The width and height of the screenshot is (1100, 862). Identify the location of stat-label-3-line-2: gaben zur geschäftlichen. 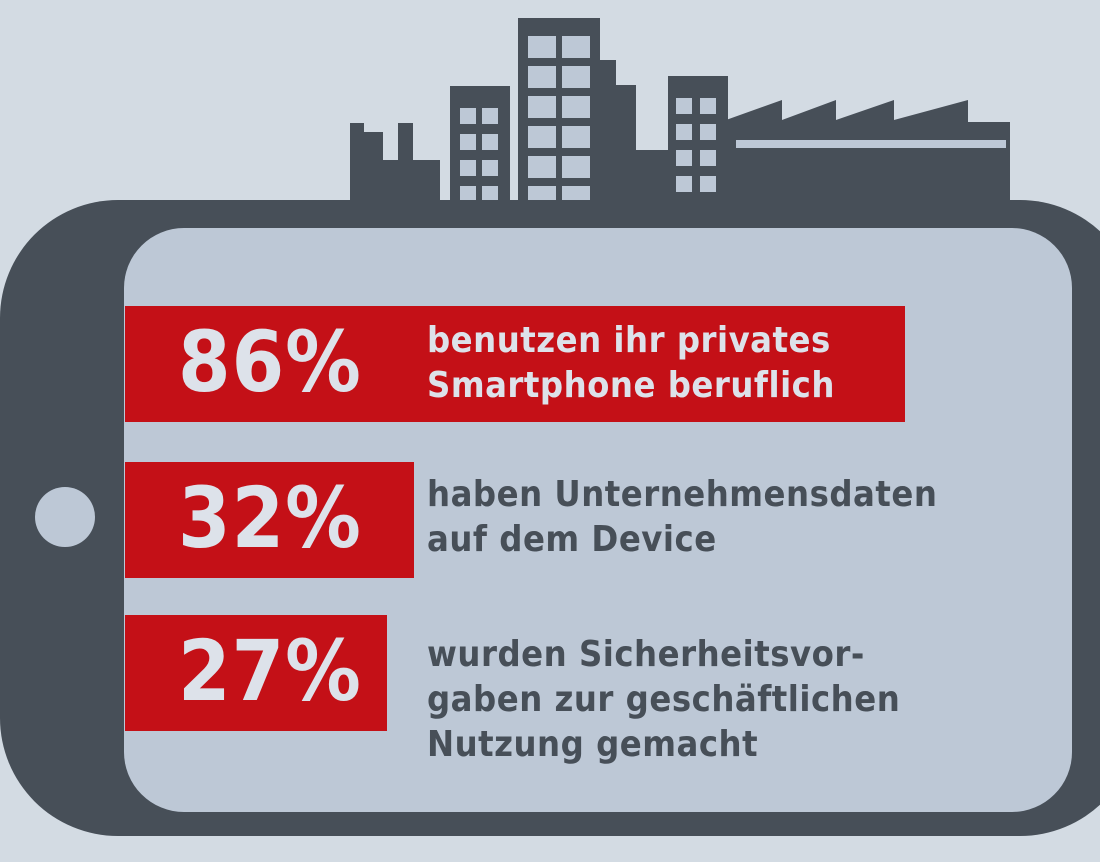
(664, 699).